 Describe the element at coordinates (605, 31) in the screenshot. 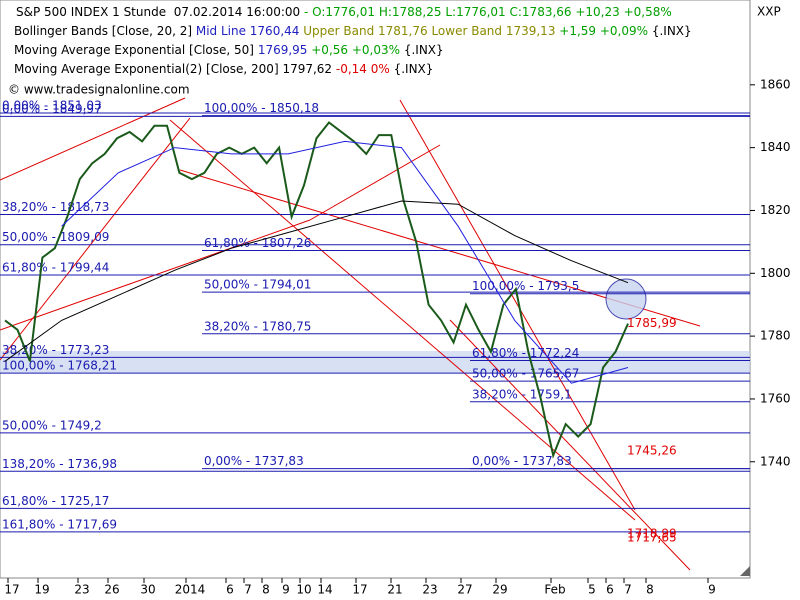

I see `header-segment: +1,59 +0,09%` at that location.